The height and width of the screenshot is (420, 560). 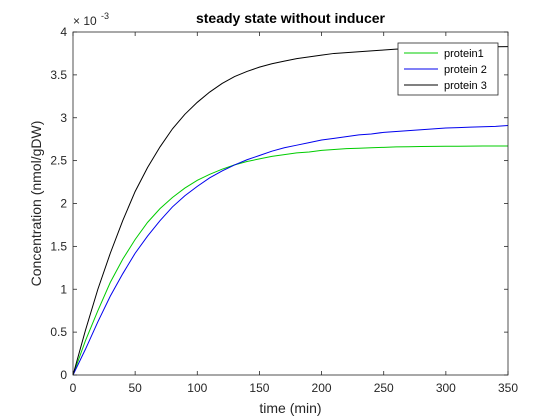 What do you see at coordinates (508, 388) in the screenshot?
I see `x-tick-label: 350` at bounding box center [508, 388].